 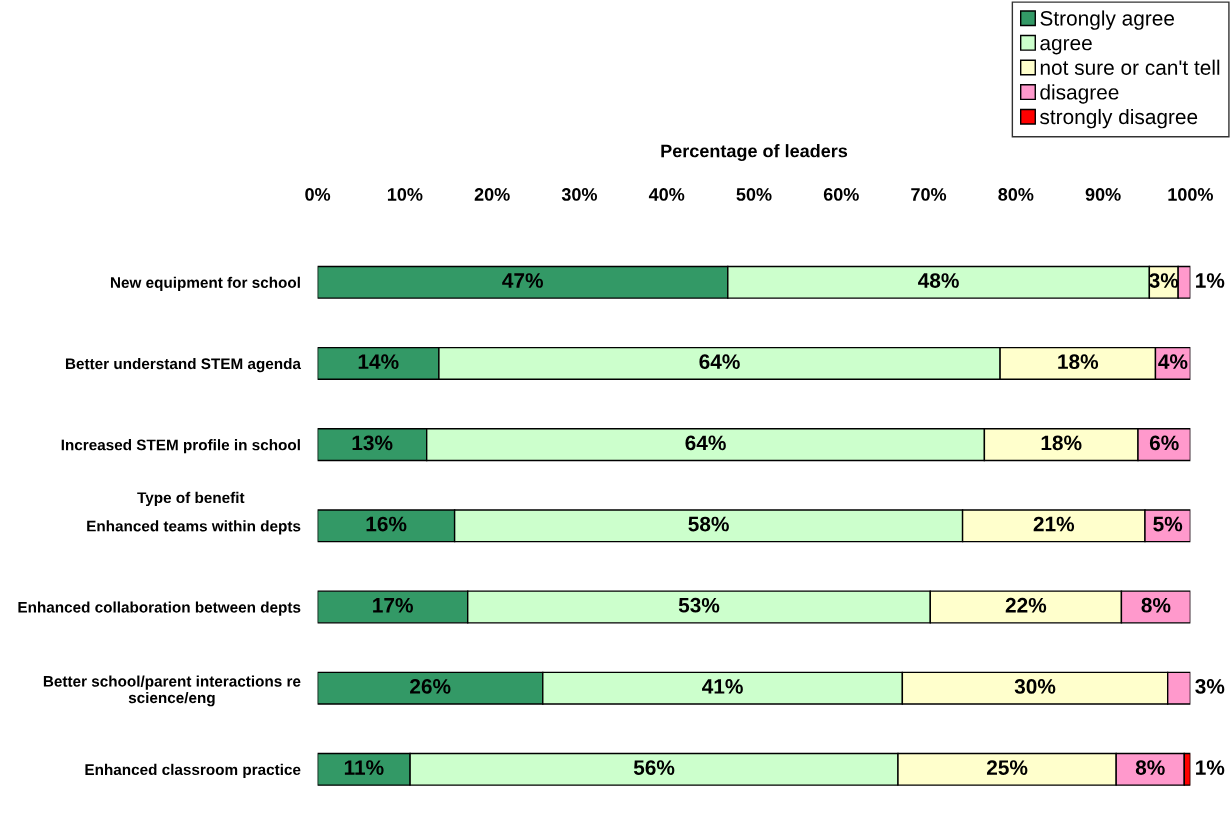 I want to click on chart-title: Percentage of leaders, so click(x=754, y=153).